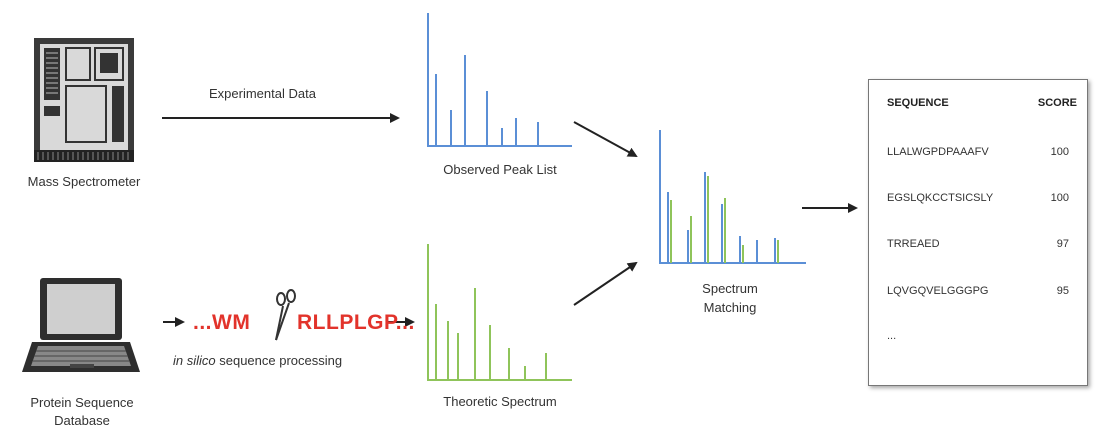  Describe the element at coordinates (1057, 103) in the screenshot. I see `score-column-header: SCORE` at that location.